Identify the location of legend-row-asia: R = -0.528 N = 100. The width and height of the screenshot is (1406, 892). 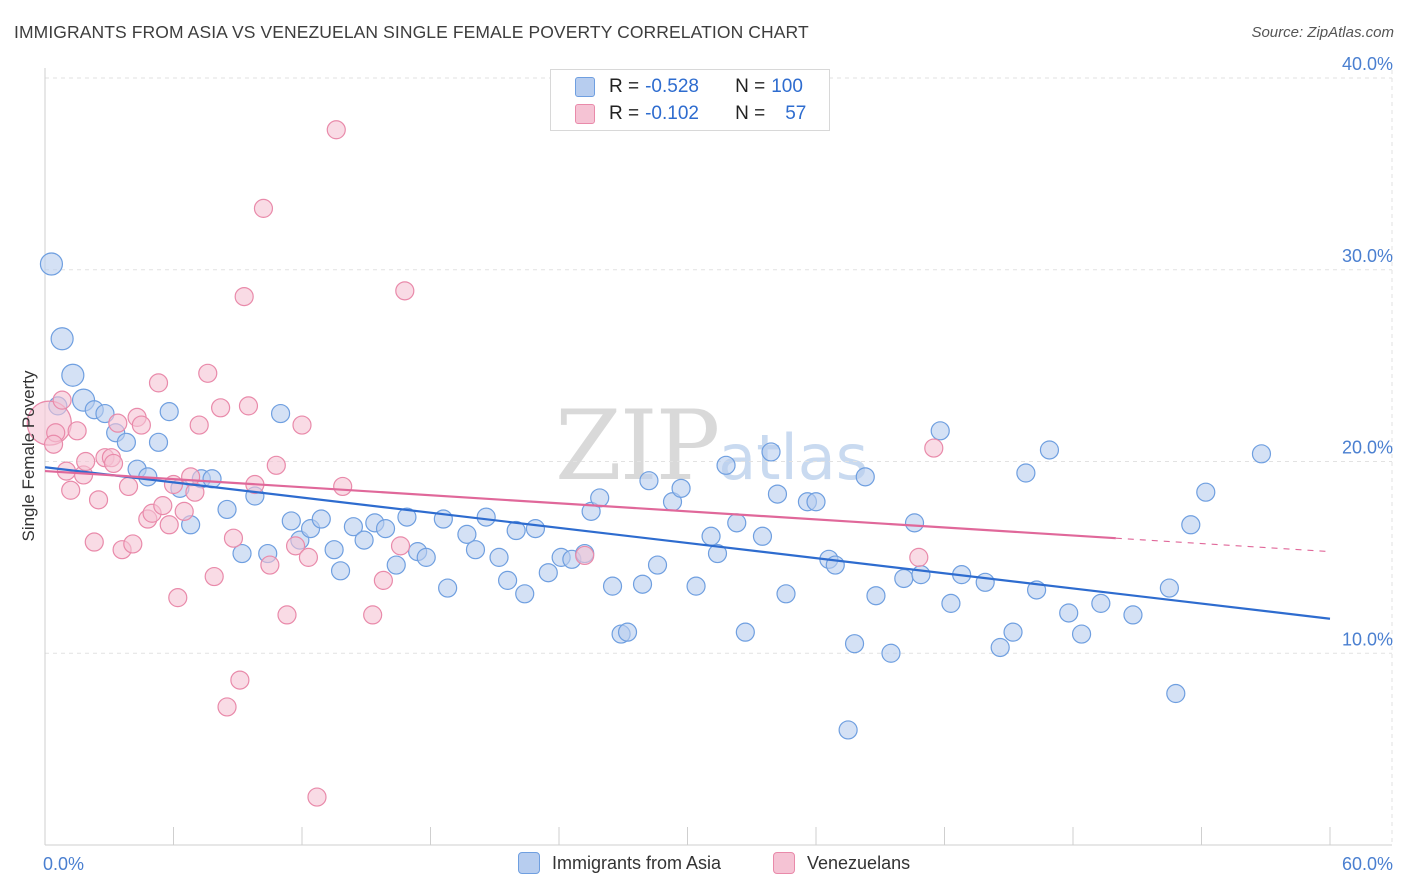
(689, 87).